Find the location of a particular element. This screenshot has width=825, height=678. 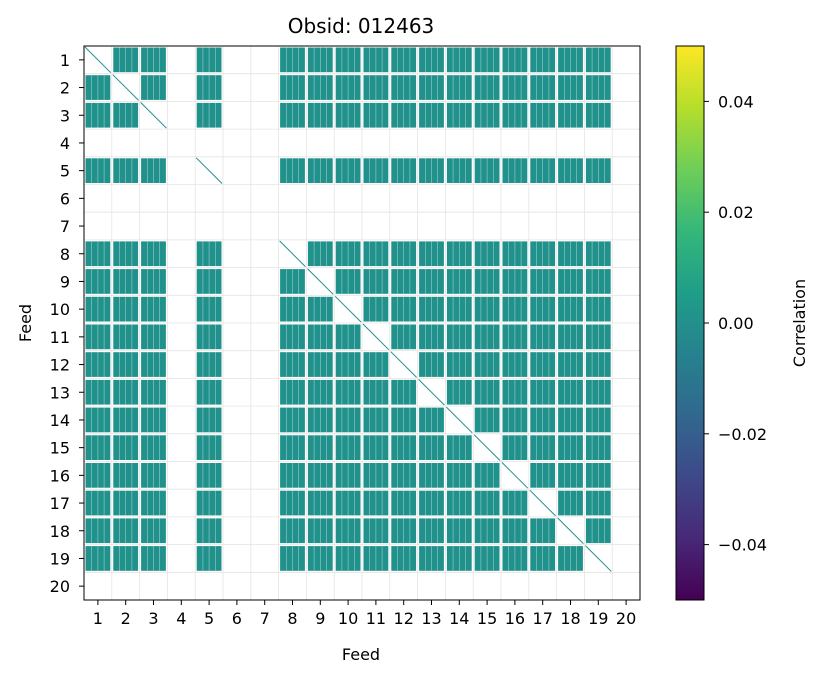

colorbar-tick-label: −0.04 is located at coordinates (742, 545).